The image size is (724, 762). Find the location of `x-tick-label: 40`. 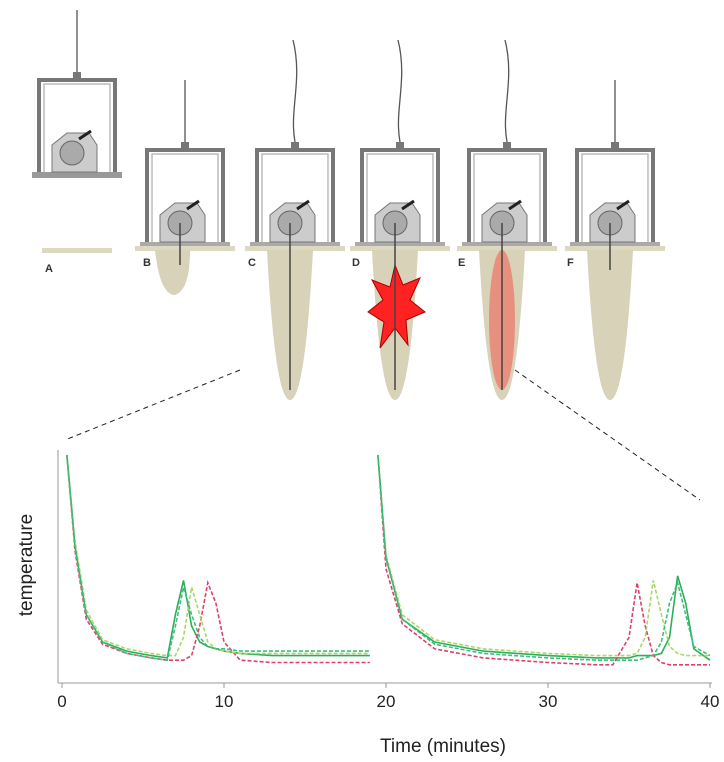

x-tick-label: 40 is located at coordinates (710, 701).